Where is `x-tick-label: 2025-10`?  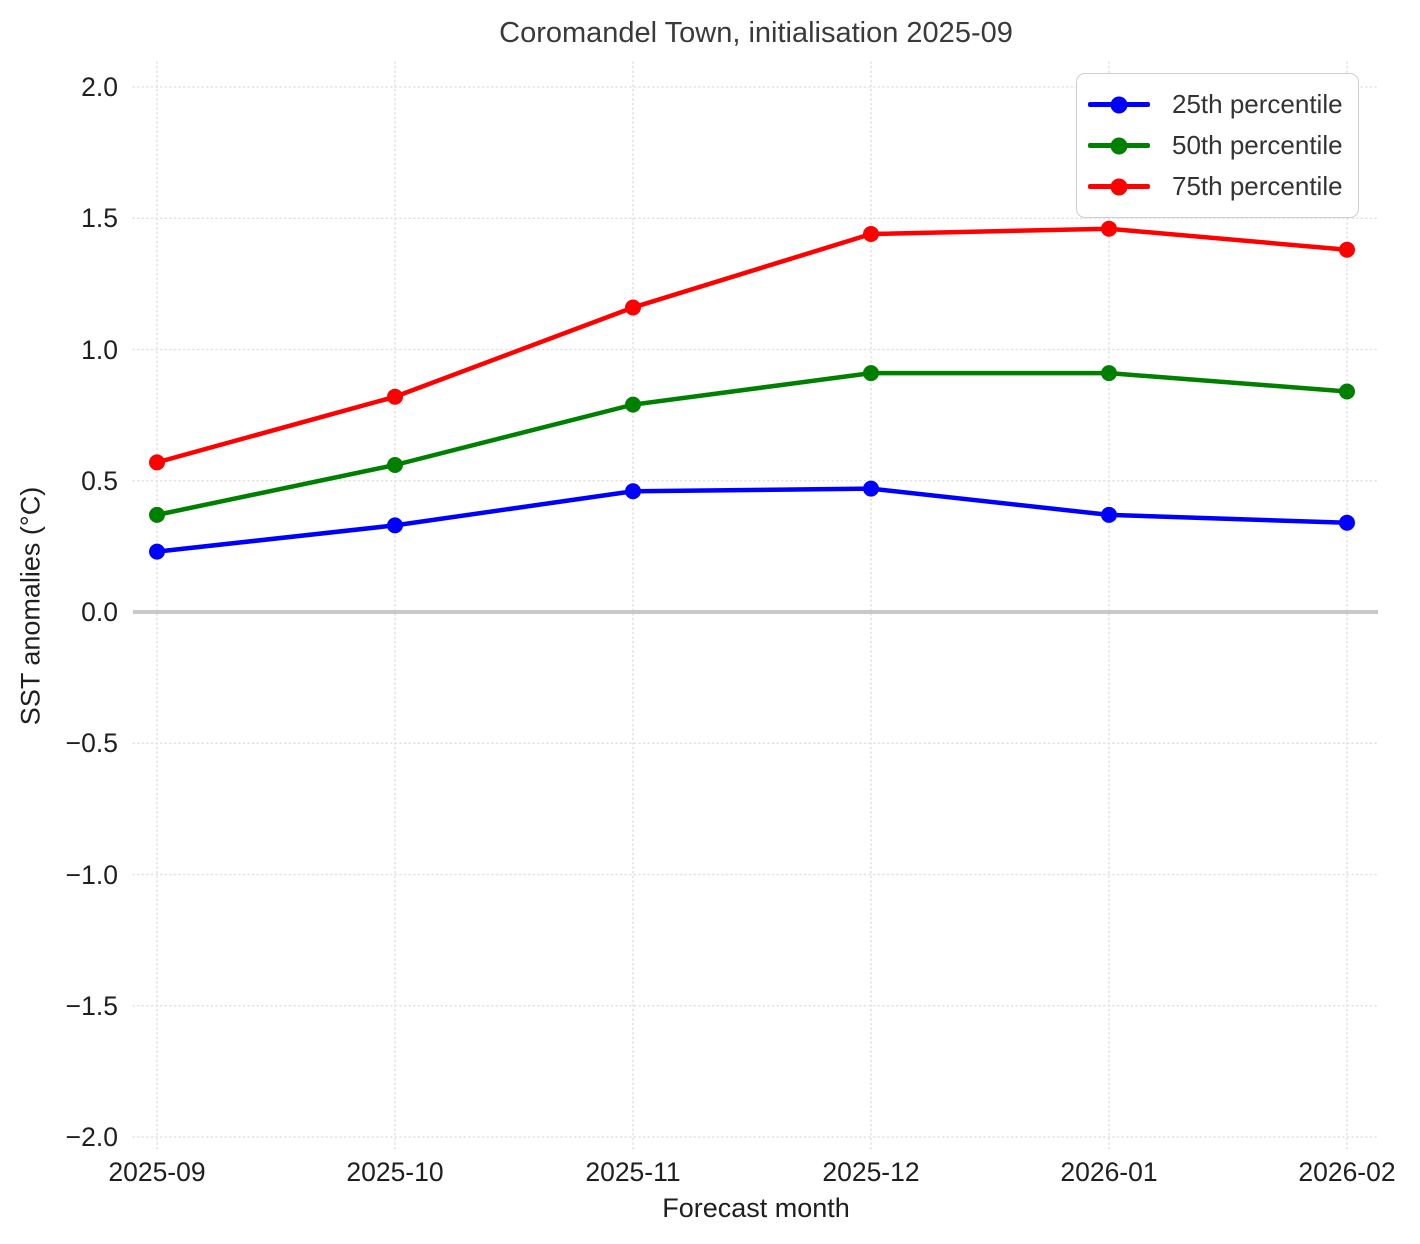
x-tick-label: 2025-10 is located at coordinates (395, 1172).